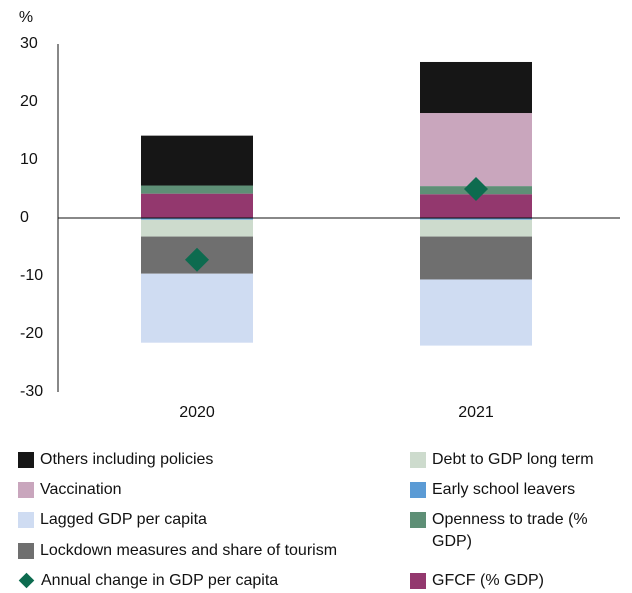  I want to click on legend-item: Vaccination, so click(208, 490).